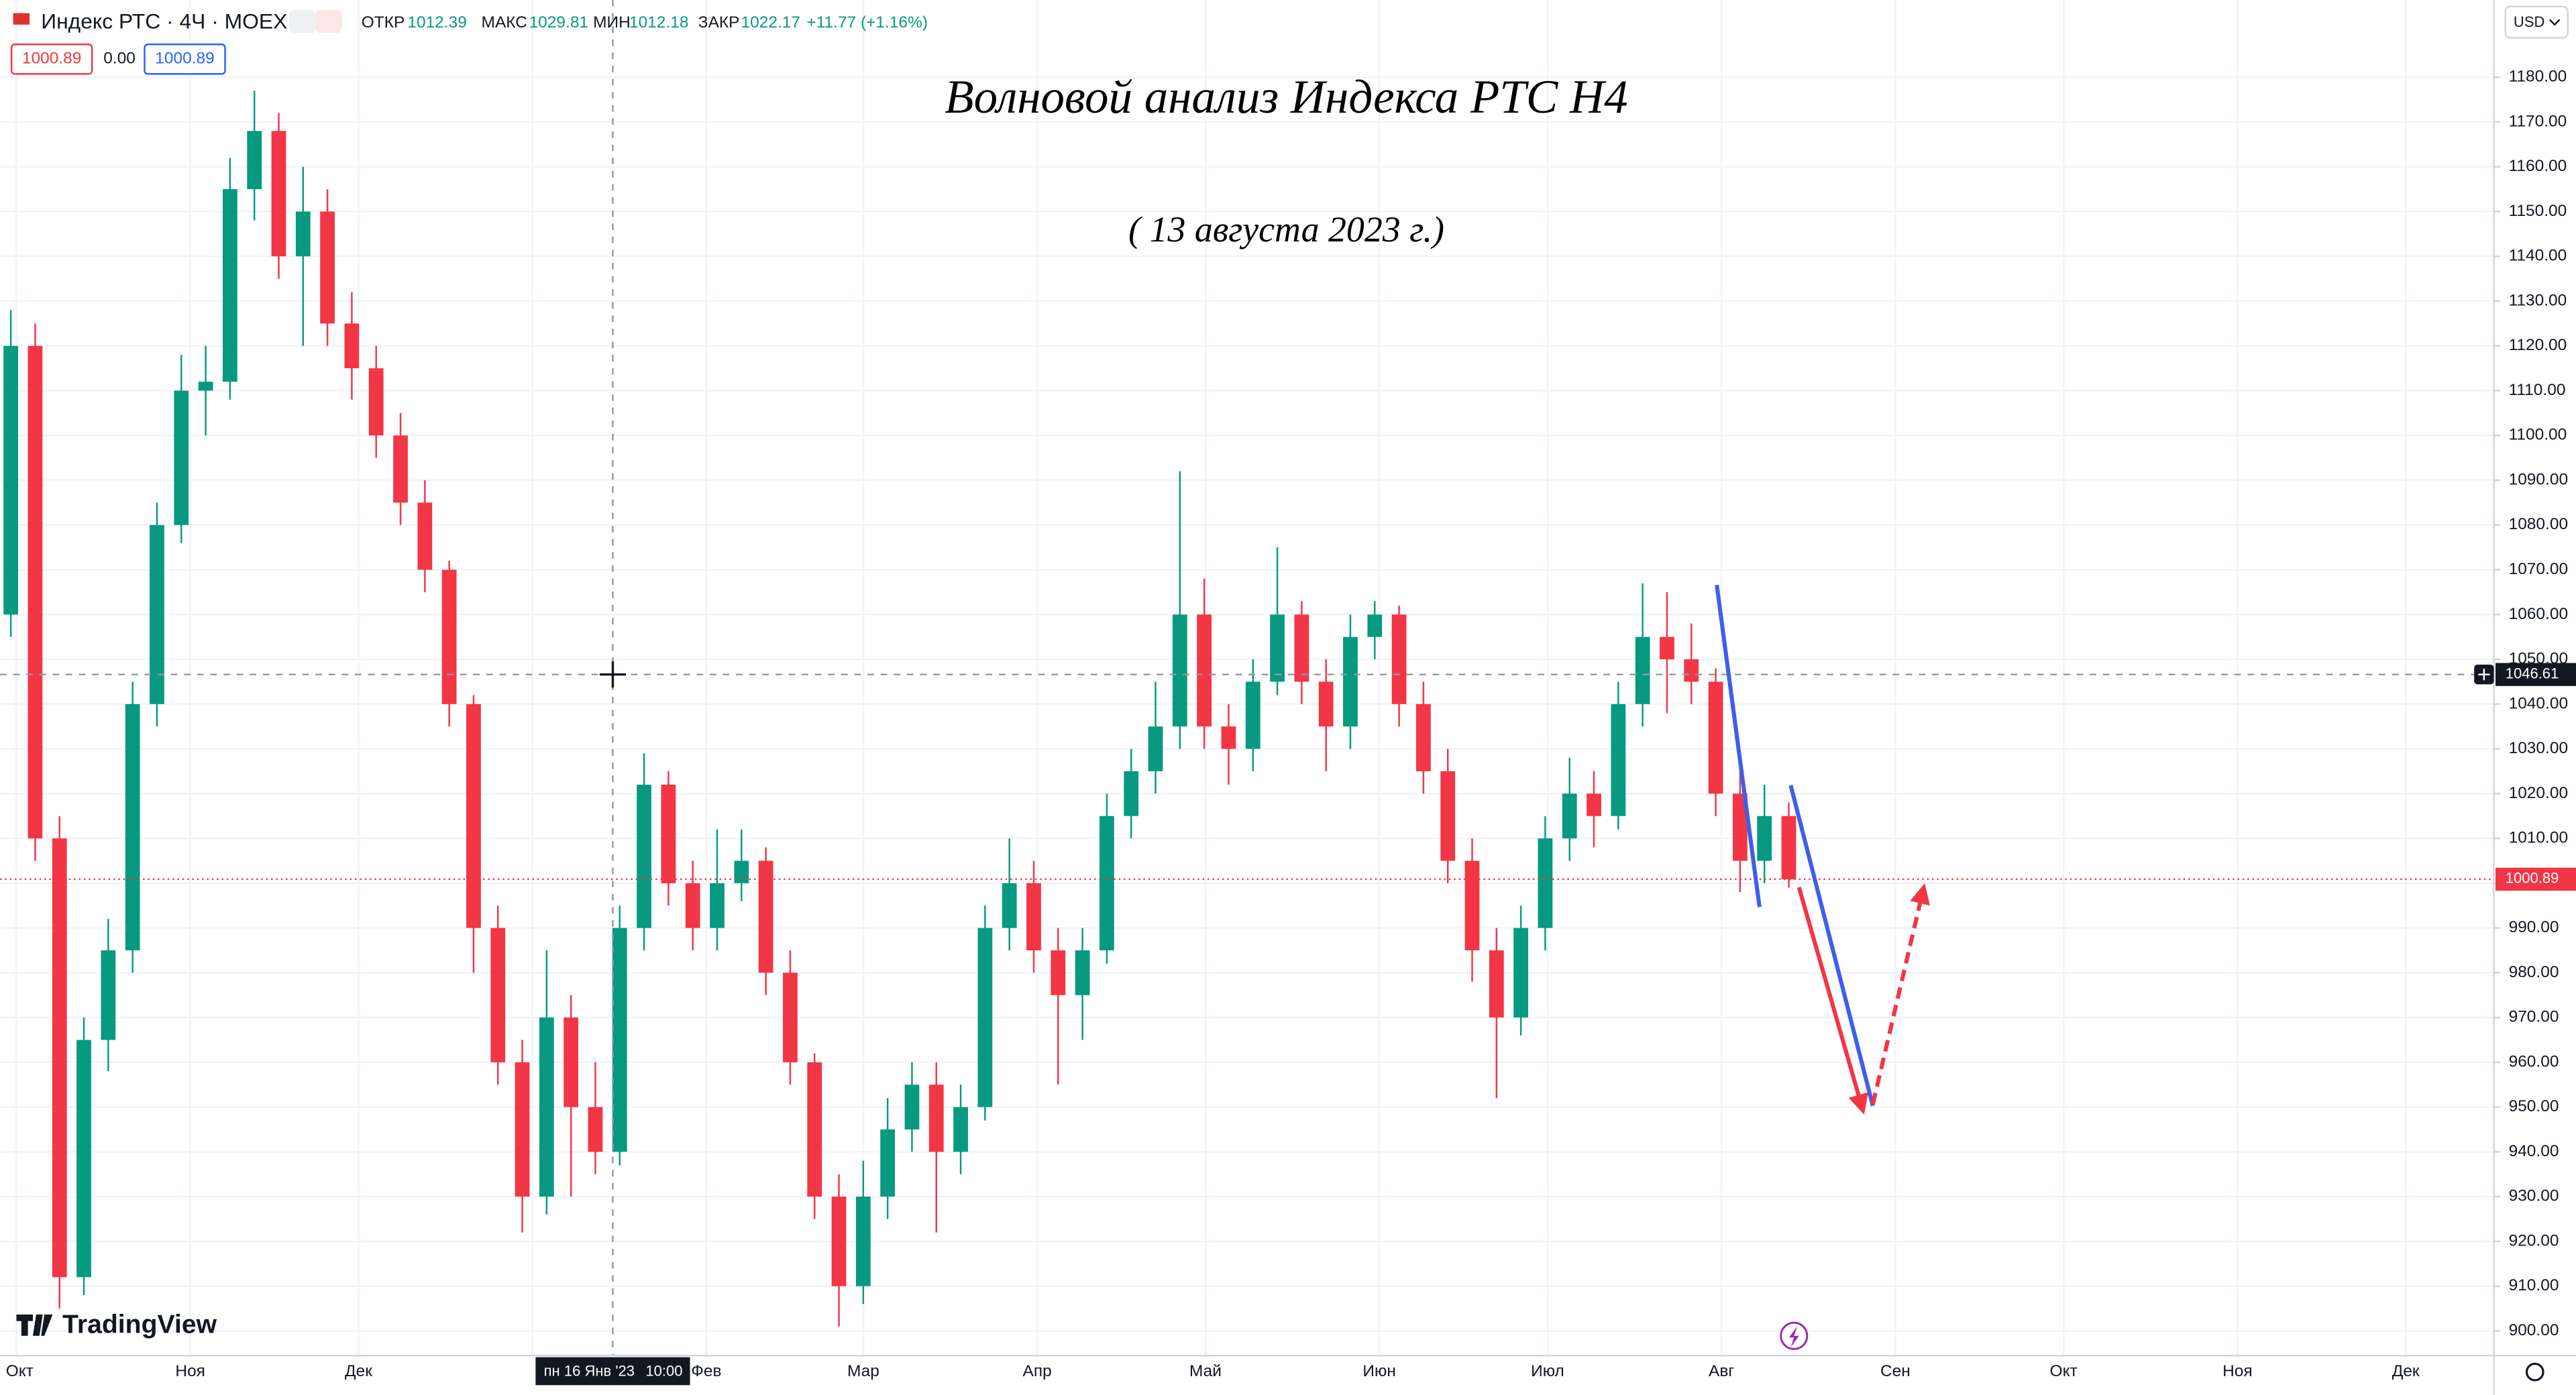 The height and width of the screenshot is (1395, 2576). I want to click on ohlc-label: ЗАКР, so click(719, 22).